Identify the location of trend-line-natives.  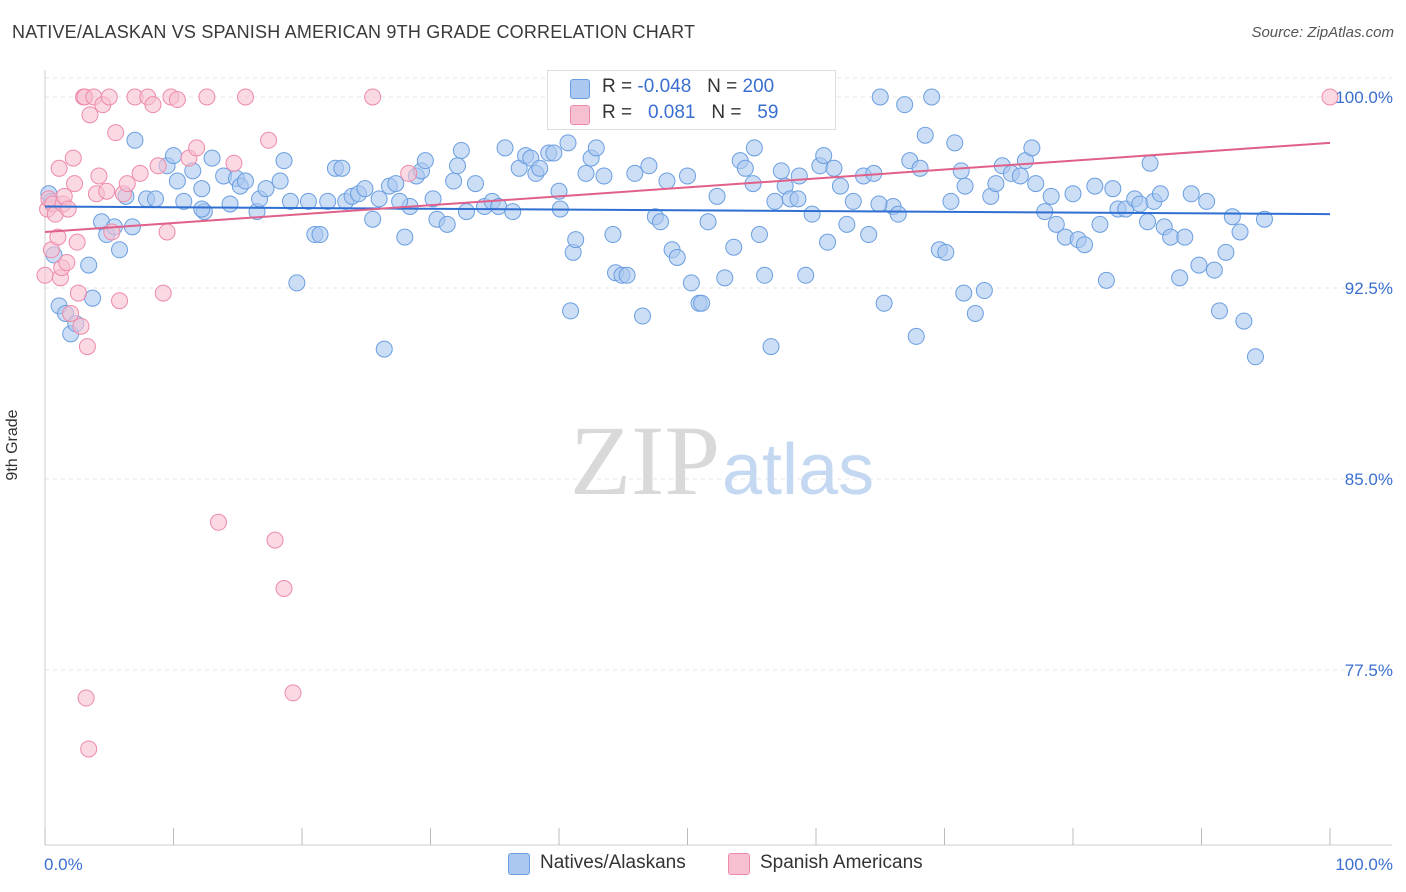
(687, 210).